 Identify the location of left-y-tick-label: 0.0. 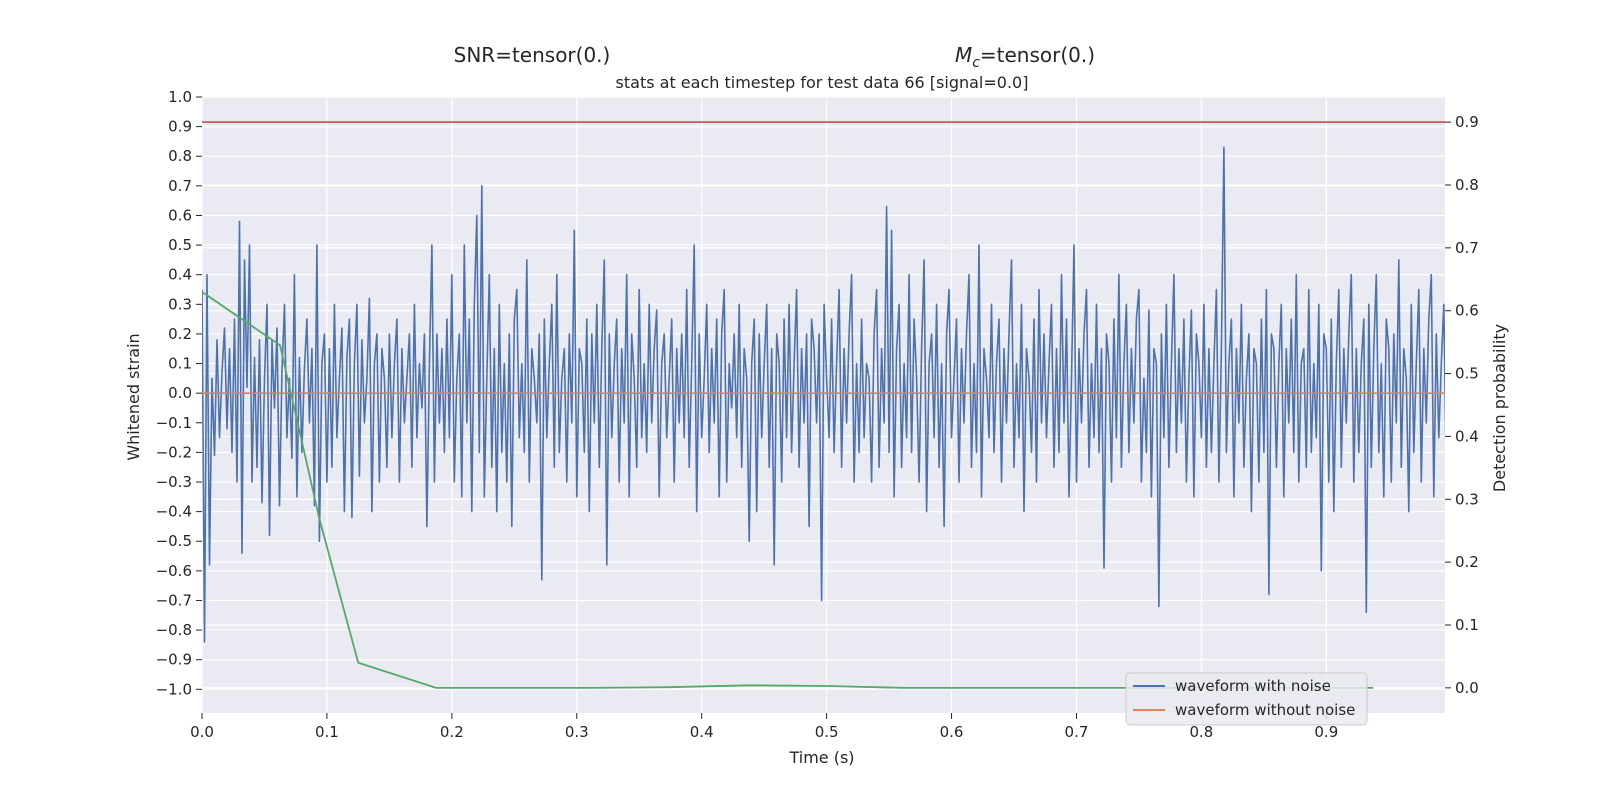
(180, 393).